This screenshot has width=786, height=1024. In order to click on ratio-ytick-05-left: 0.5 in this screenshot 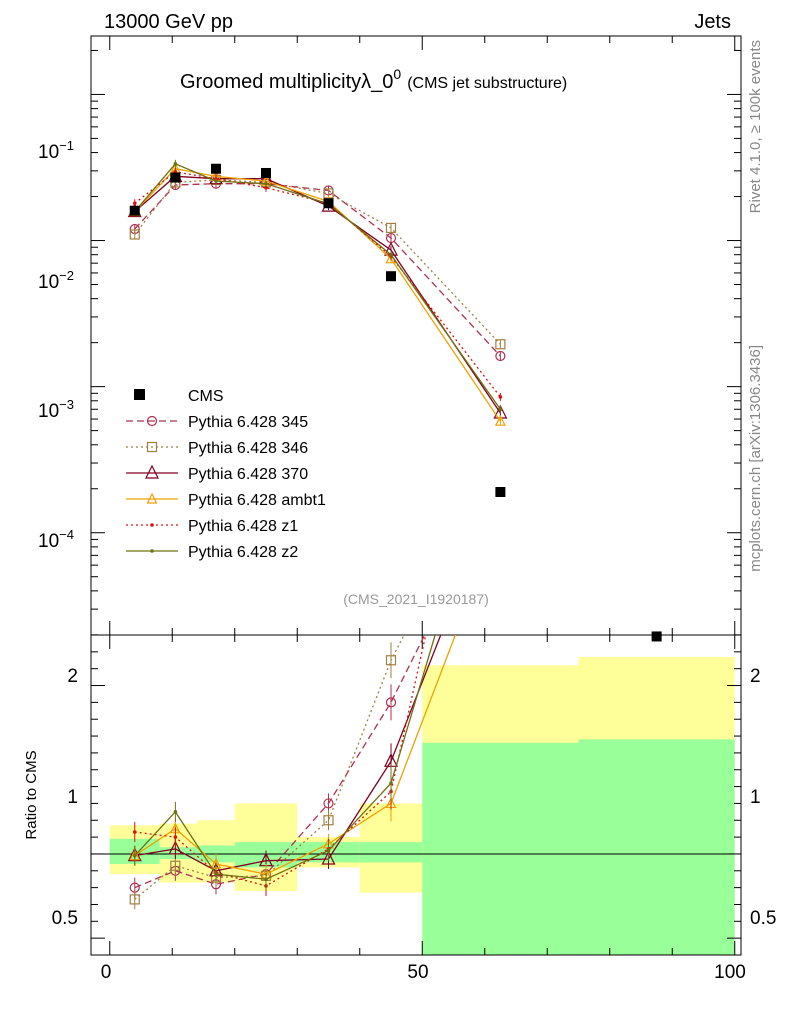, I will do `click(65, 918)`.